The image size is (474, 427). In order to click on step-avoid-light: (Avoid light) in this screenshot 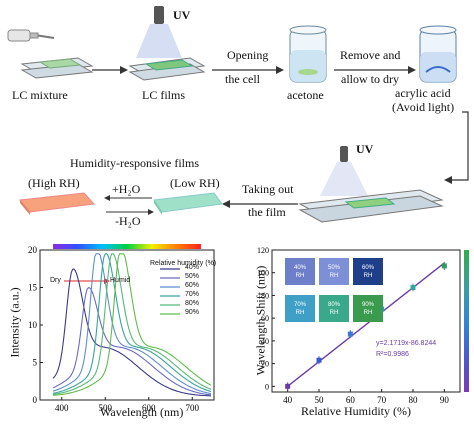, I will do `click(423, 107)`.